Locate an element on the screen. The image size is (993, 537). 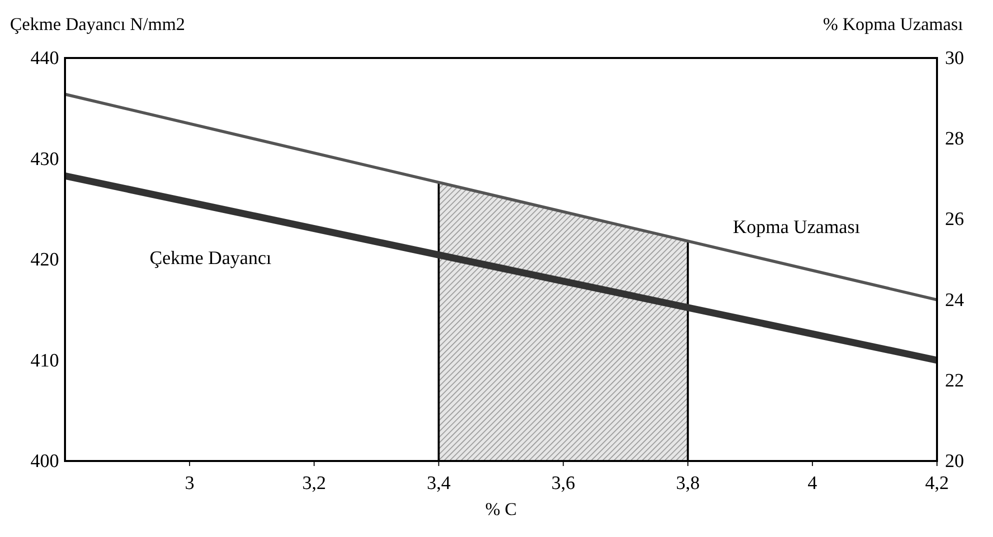
x-tick-label: 4,2 is located at coordinates (937, 483).